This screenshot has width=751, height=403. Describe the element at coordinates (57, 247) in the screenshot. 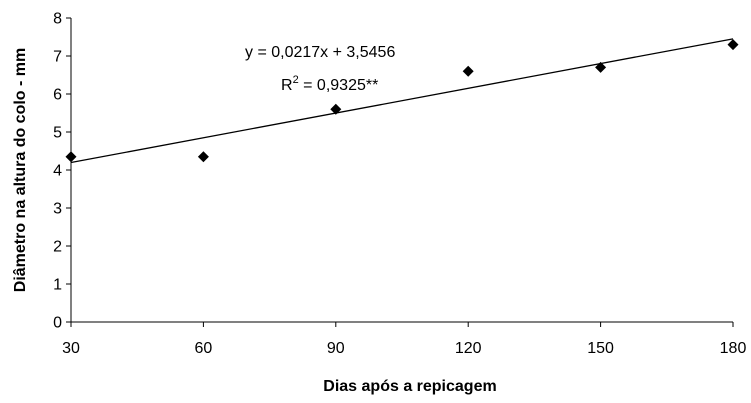

I see `y-tick-label: 2` at that location.